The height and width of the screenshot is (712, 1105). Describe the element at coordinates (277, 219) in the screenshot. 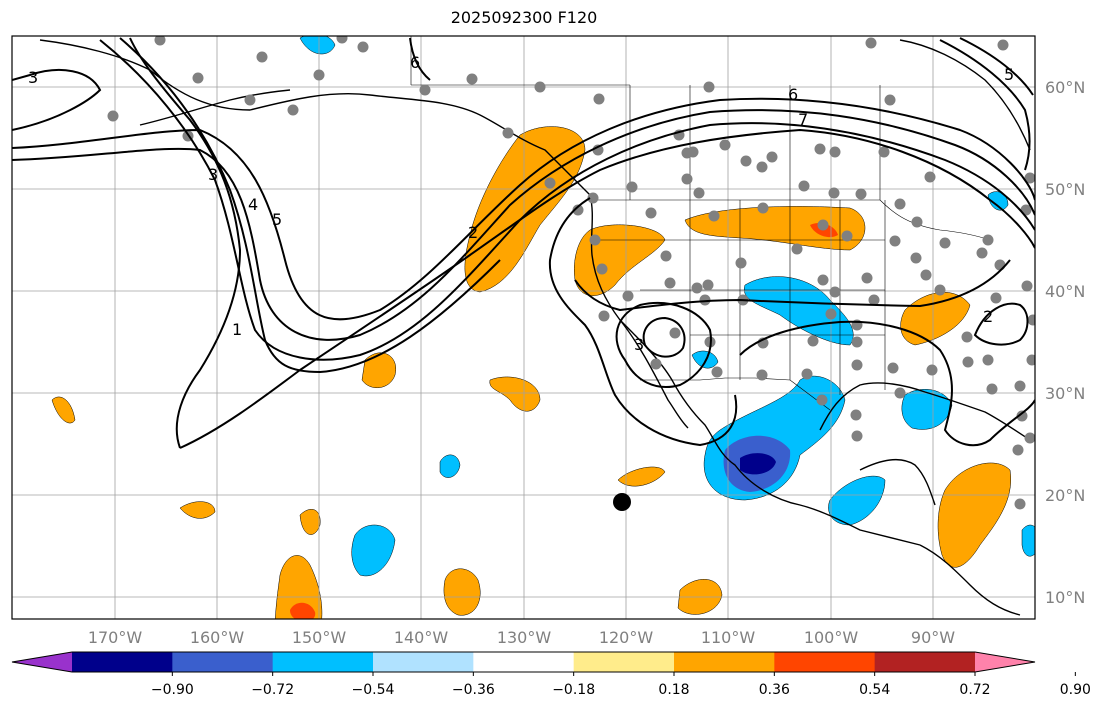

I see `contour-label-5a: 5` at that location.